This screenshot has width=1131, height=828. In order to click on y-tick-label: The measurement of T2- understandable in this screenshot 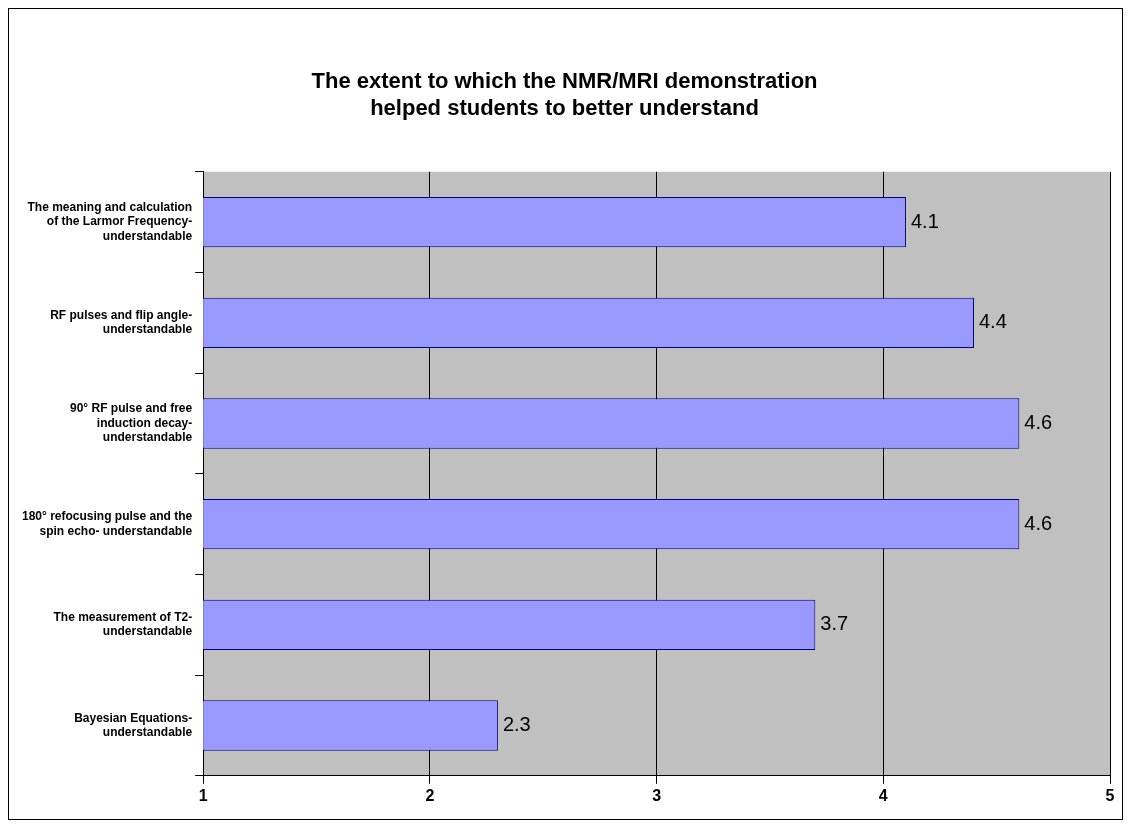, I will do `click(123, 624)`.